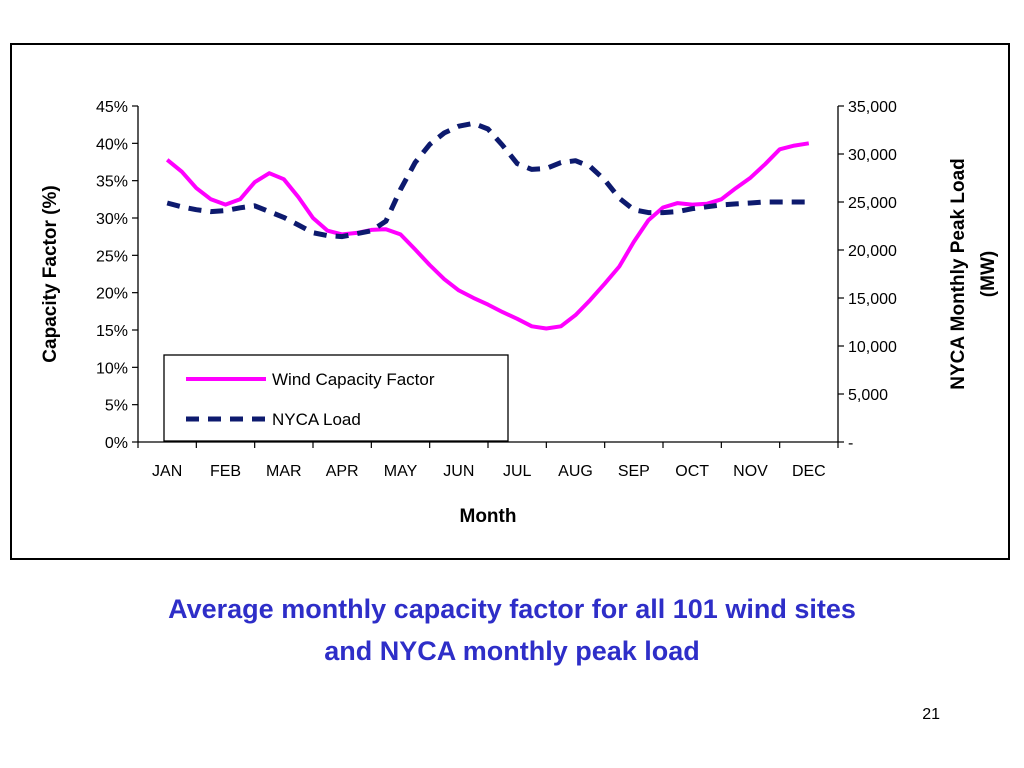 Image resolution: width=1024 pixels, height=768 pixels. I want to click on left-axis-title: Capacity Factor (%), so click(50, 273).